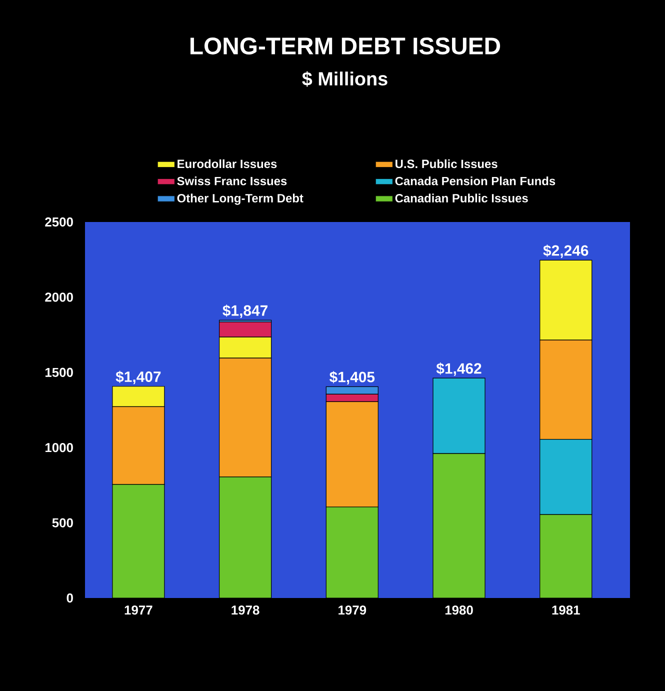  What do you see at coordinates (59, 222) in the screenshot?
I see `y-tick-label: 2500` at bounding box center [59, 222].